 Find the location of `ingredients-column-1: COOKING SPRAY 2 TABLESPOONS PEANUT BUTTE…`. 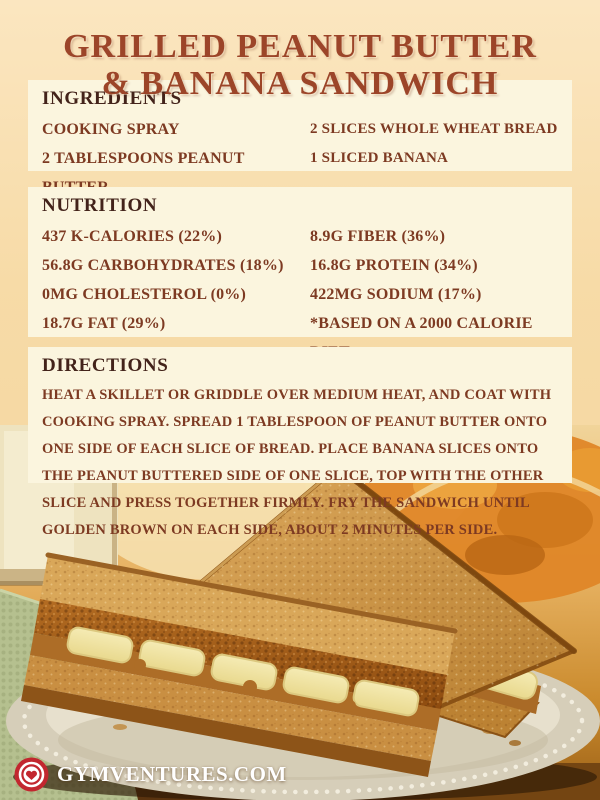

ingredients-column-1: COOKING SPRAY 2 TABLESPOONS PEANUT BUTTE… is located at coordinates (176, 158).